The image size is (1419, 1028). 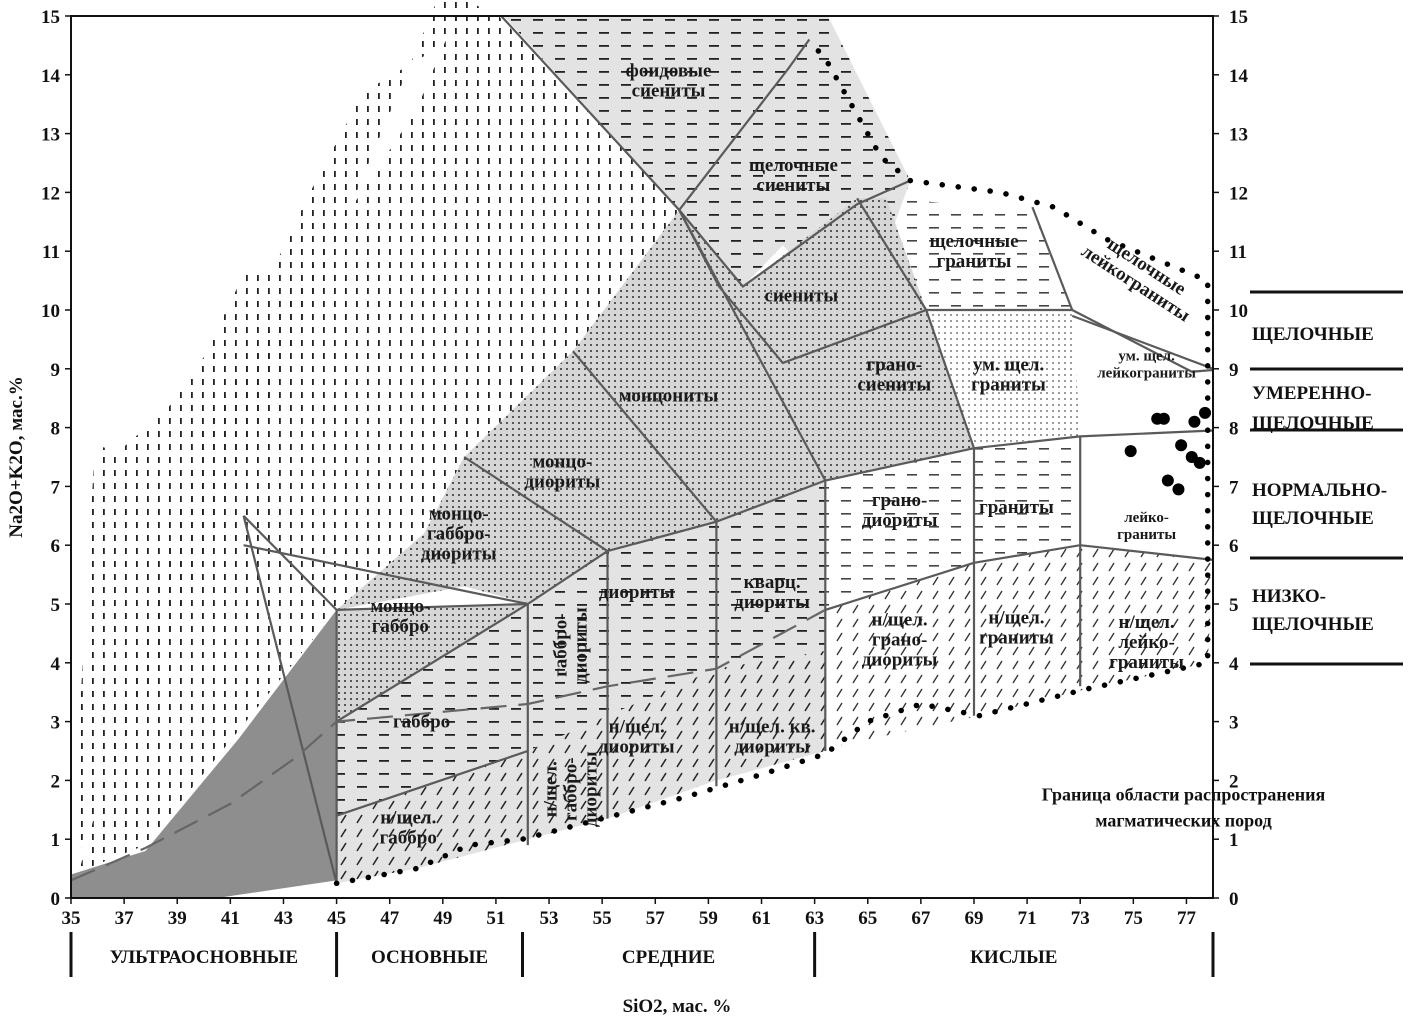 What do you see at coordinates (793, 185) in the screenshot?
I see `field-label-line: сиениты` at bounding box center [793, 185].